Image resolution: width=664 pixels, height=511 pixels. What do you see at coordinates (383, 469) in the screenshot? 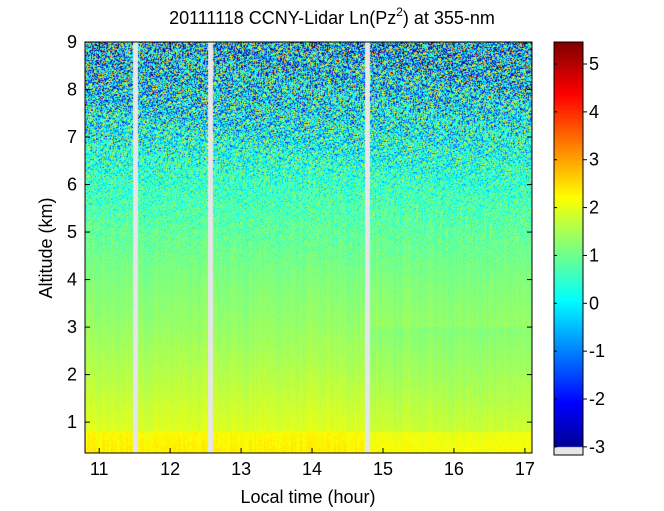
I see `x-tick-label: 15` at bounding box center [383, 469].